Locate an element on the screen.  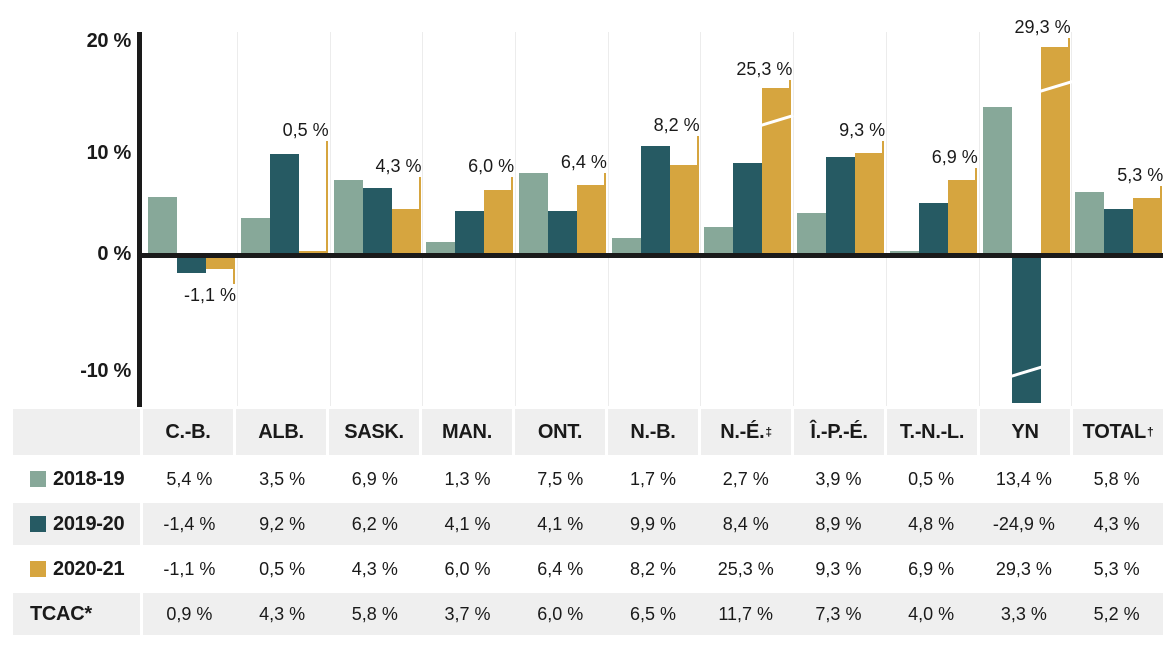
data-label: -1,1 % is located at coordinates (209, 295).